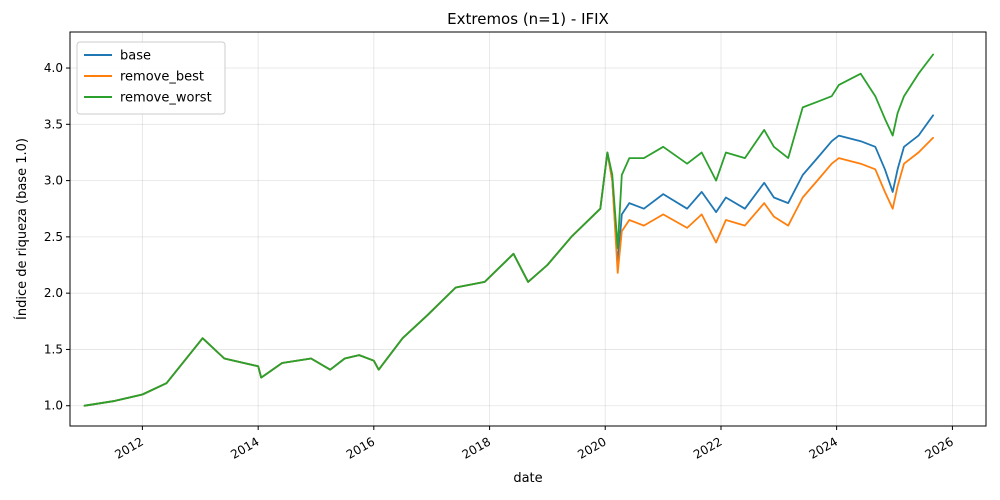 This screenshot has height=500, width=1000. Describe the element at coordinates (53, 406) in the screenshot. I see `y-tick-label: 1.0` at that location.